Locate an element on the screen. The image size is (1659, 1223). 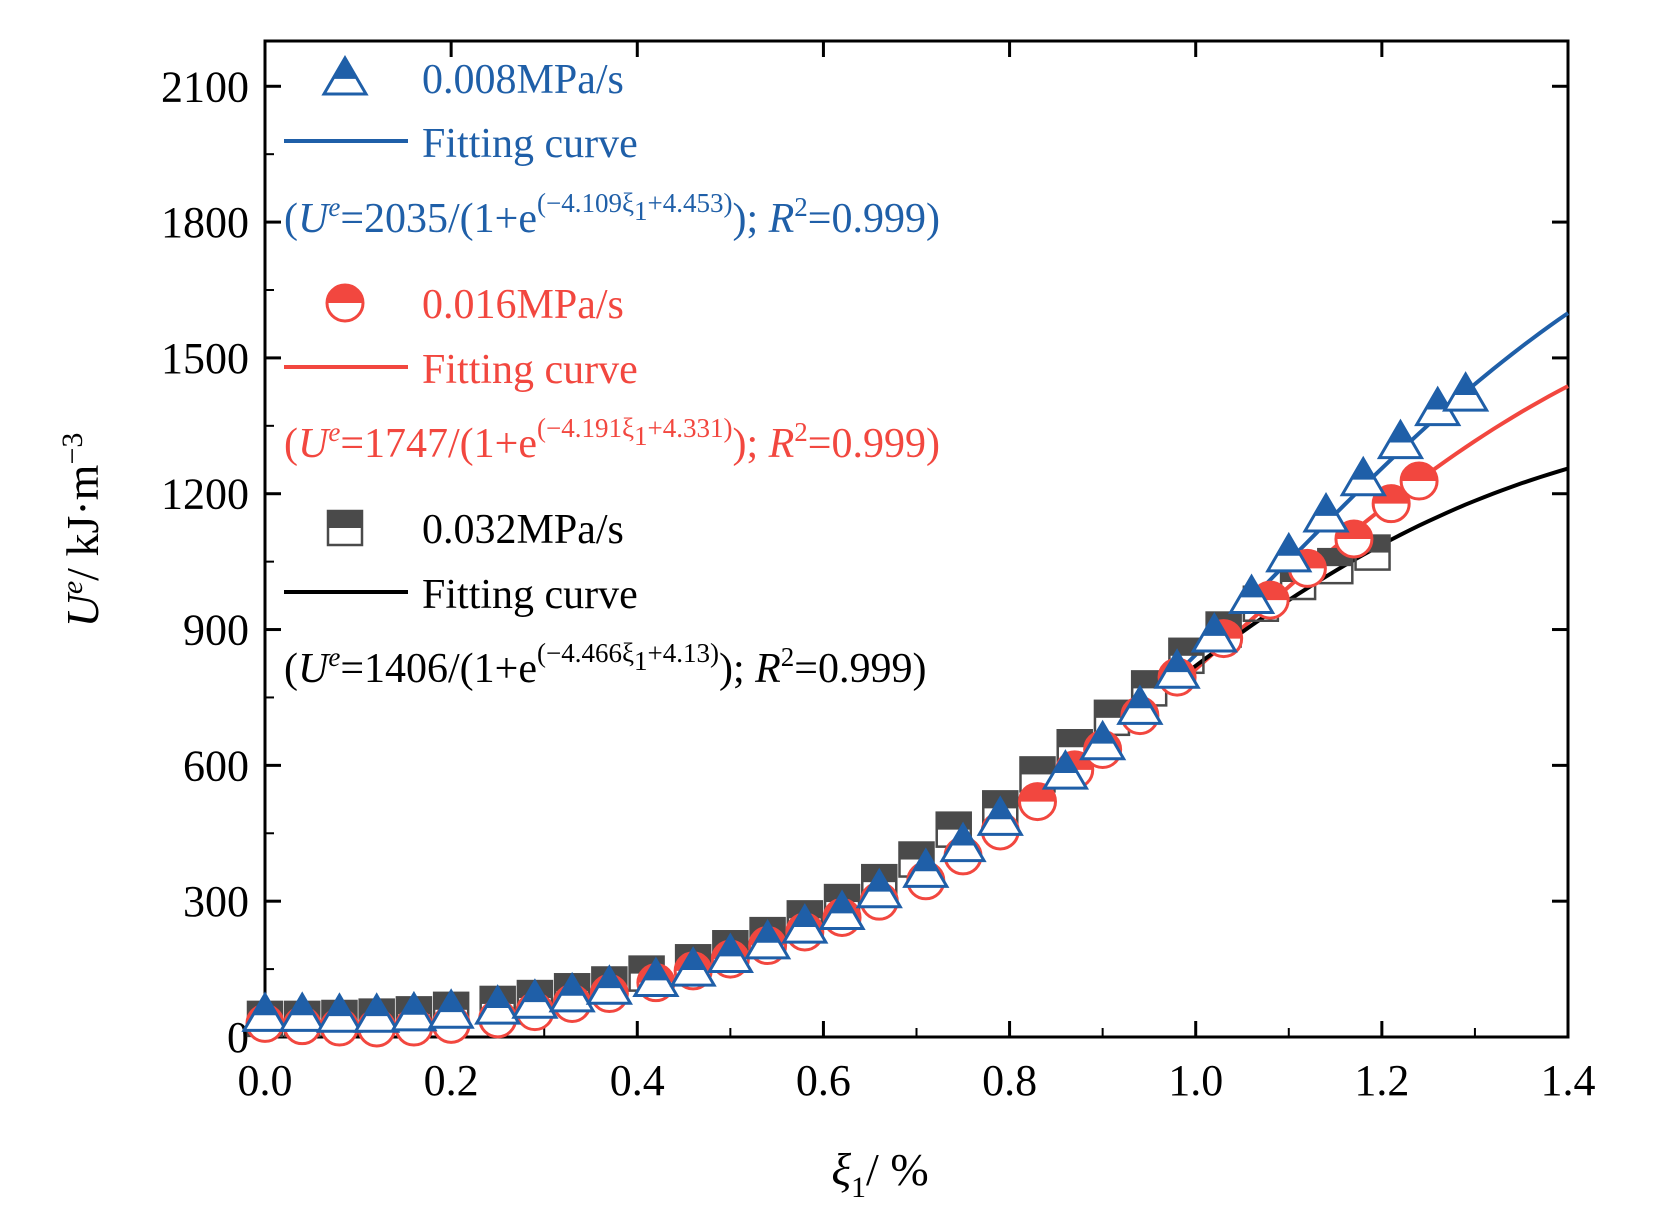
legend-fit-label-black: Fitting curve is located at coordinates (530, 595).